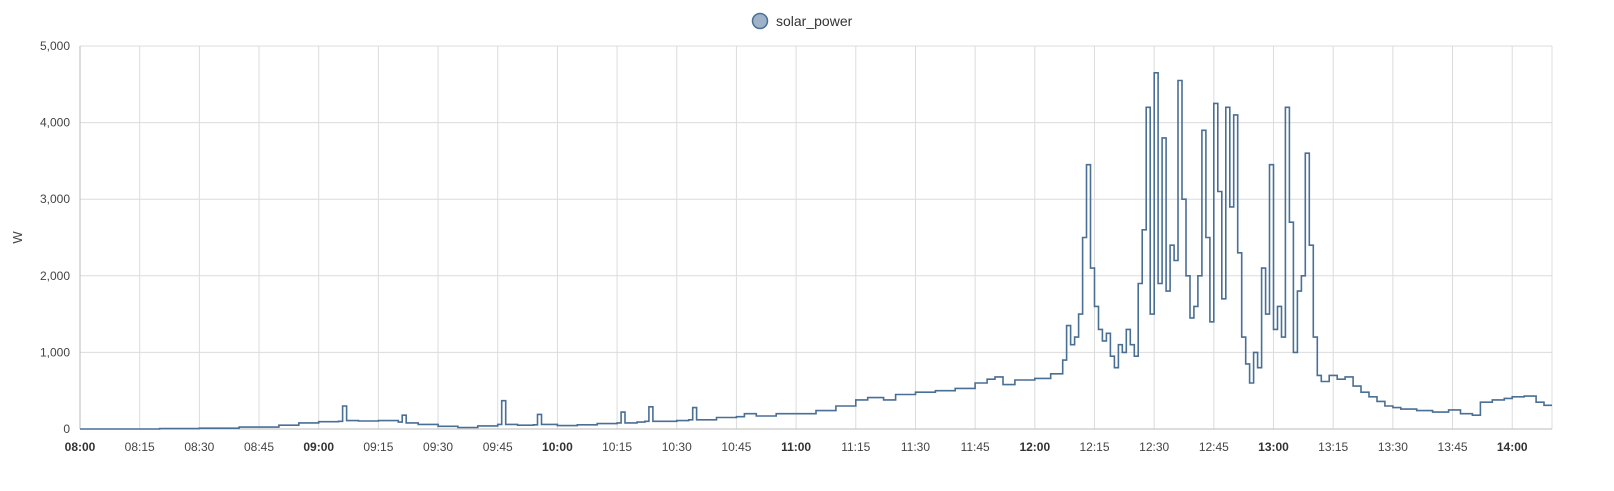  I want to click on legend-swatch-icon, so click(760, 21).